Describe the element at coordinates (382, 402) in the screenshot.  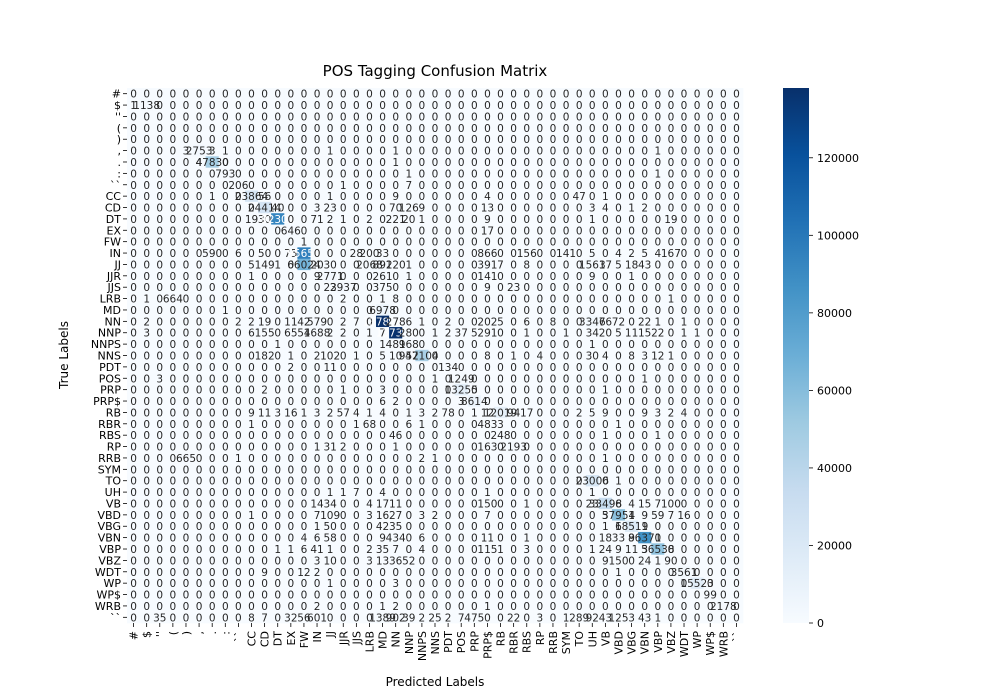
I see `cell-value-label: 6` at that location.